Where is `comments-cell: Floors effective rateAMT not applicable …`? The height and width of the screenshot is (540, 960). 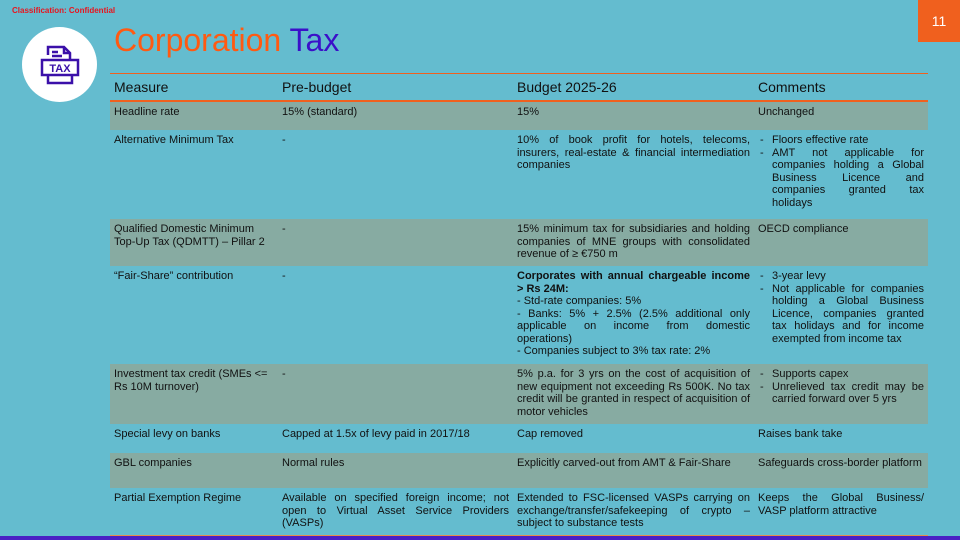 comments-cell: Floors effective rateAMT not applicable … is located at coordinates (841, 174).